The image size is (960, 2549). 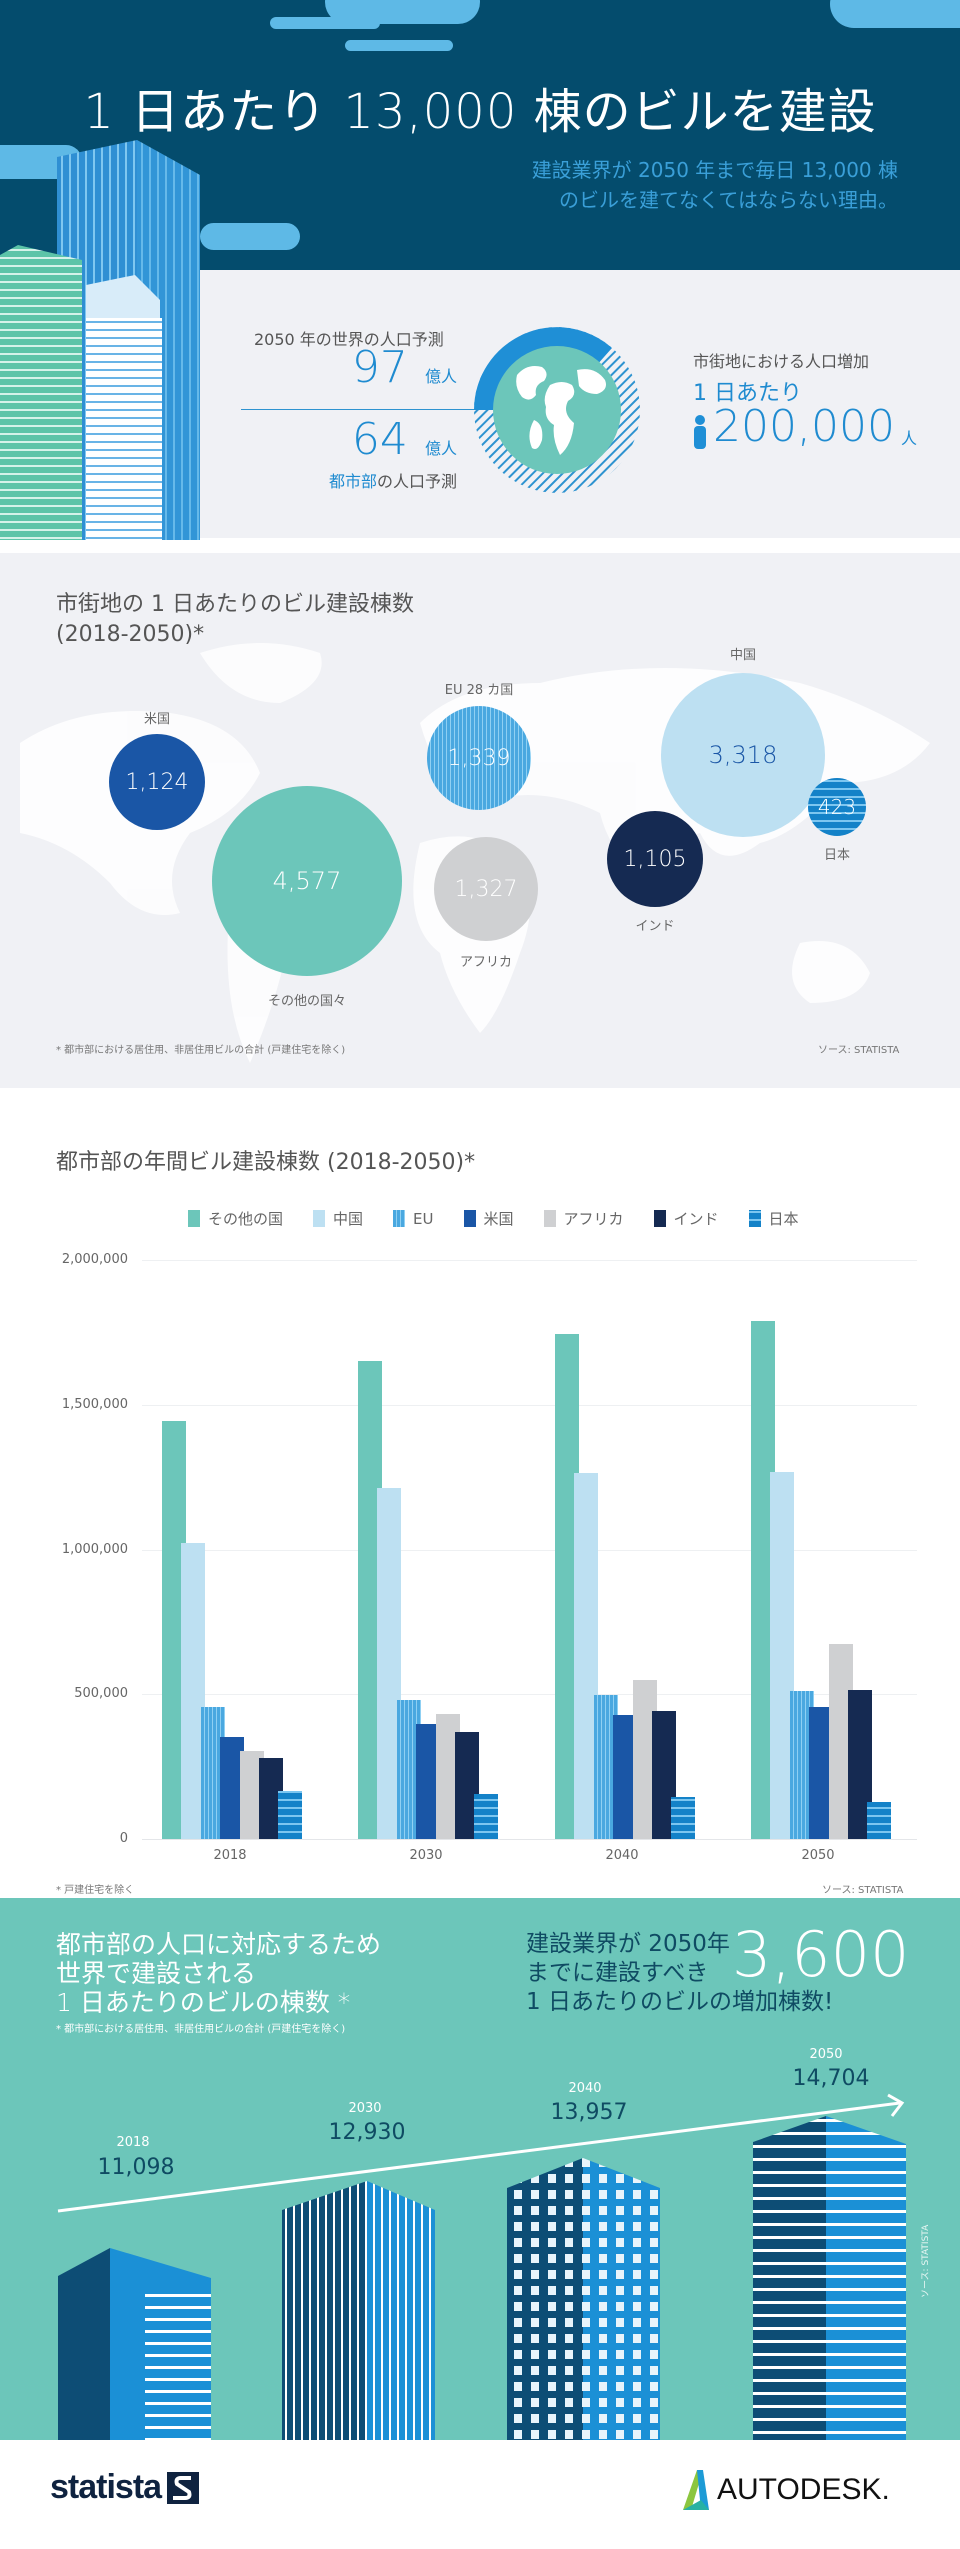 What do you see at coordinates (728, 200) in the screenshot?
I see `subtitle-line2: のビルを建てなくてはならない理由。` at bounding box center [728, 200].